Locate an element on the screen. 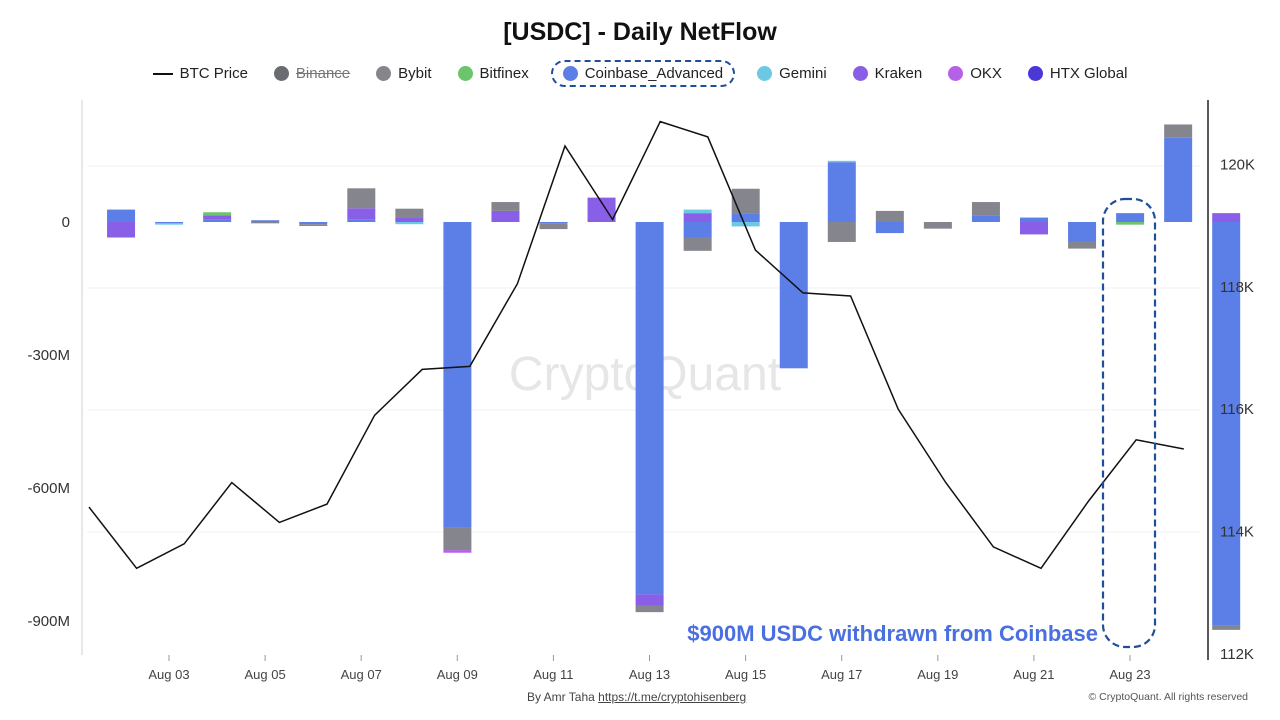  x-tick-label: Aug 21 is located at coordinates (1033, 674).